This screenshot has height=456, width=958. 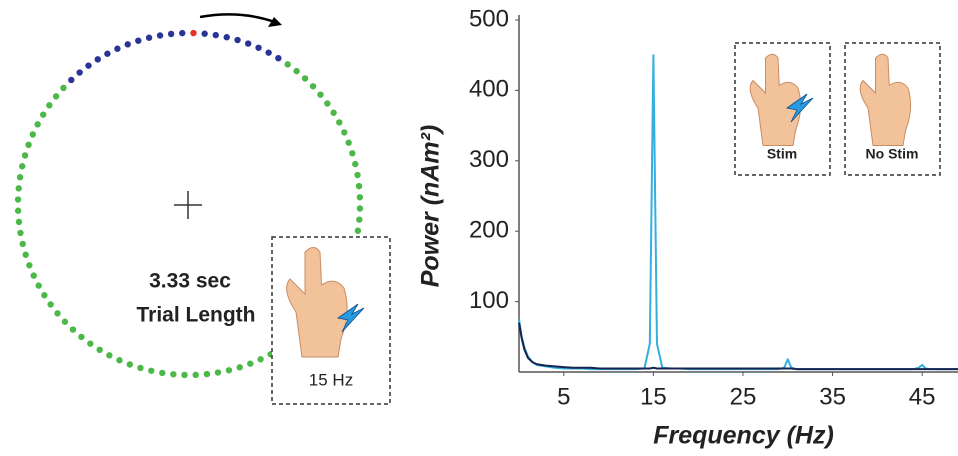 I want to click on x-tick-label: 25, so click(x=743, y=396).